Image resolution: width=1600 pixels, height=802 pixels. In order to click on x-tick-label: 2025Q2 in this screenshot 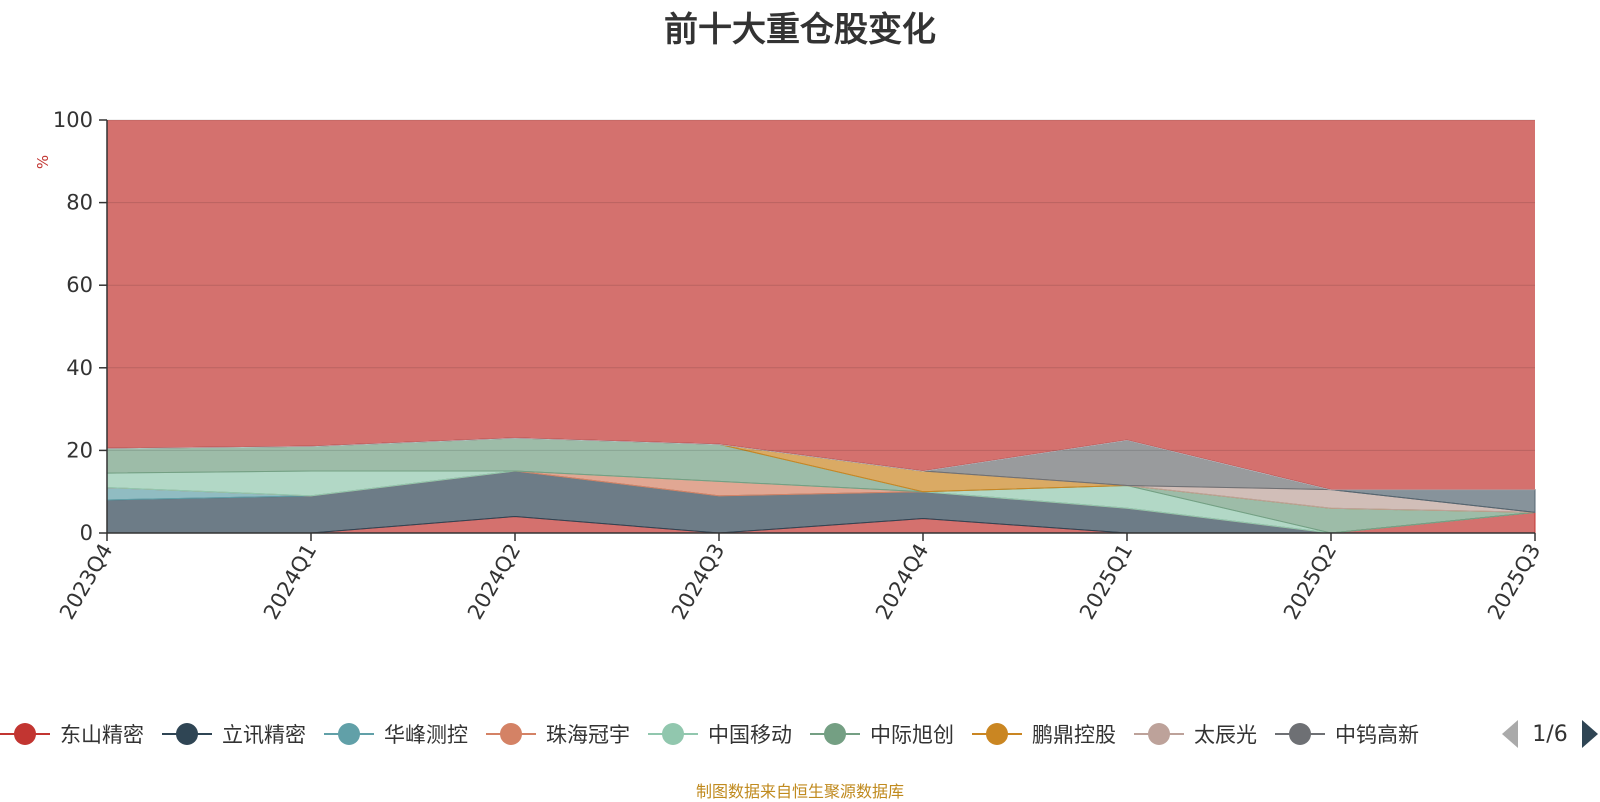, I will do `click(1310, 582)`.